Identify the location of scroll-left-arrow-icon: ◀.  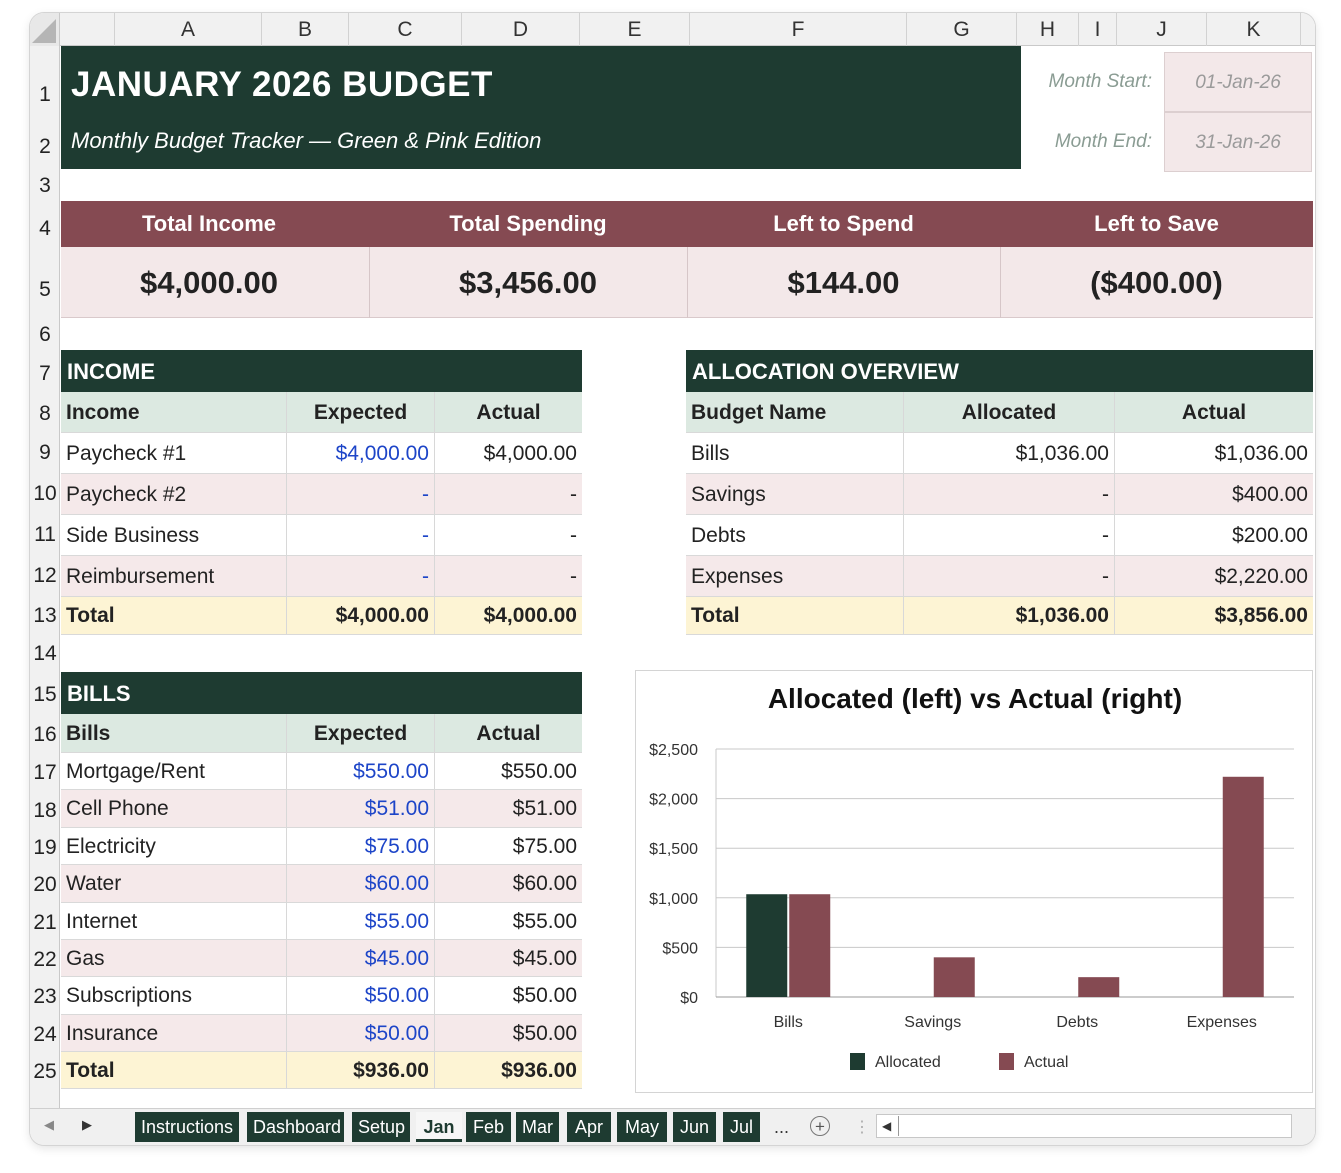
(887, 1126).